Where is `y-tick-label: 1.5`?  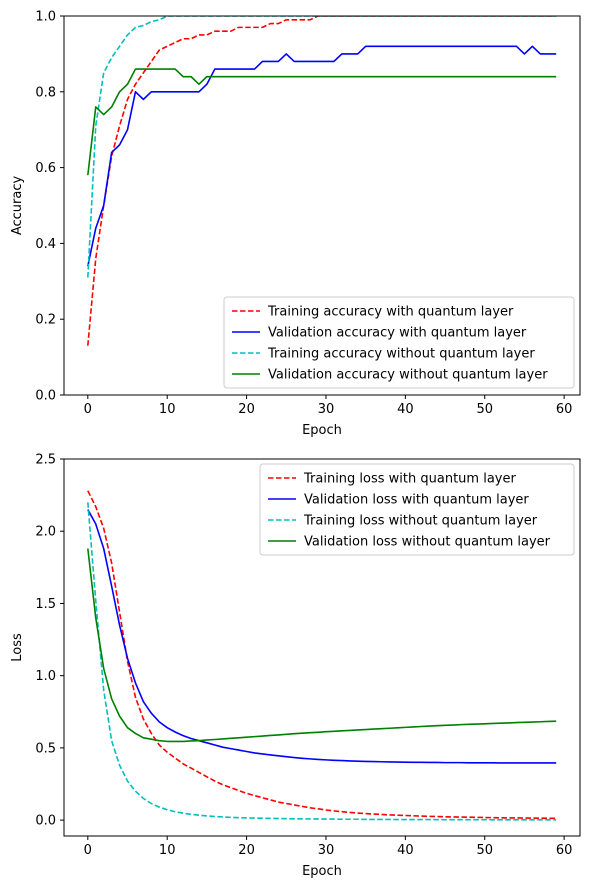 y-tick-label: 1.5 is located at coordinates (45, 604).